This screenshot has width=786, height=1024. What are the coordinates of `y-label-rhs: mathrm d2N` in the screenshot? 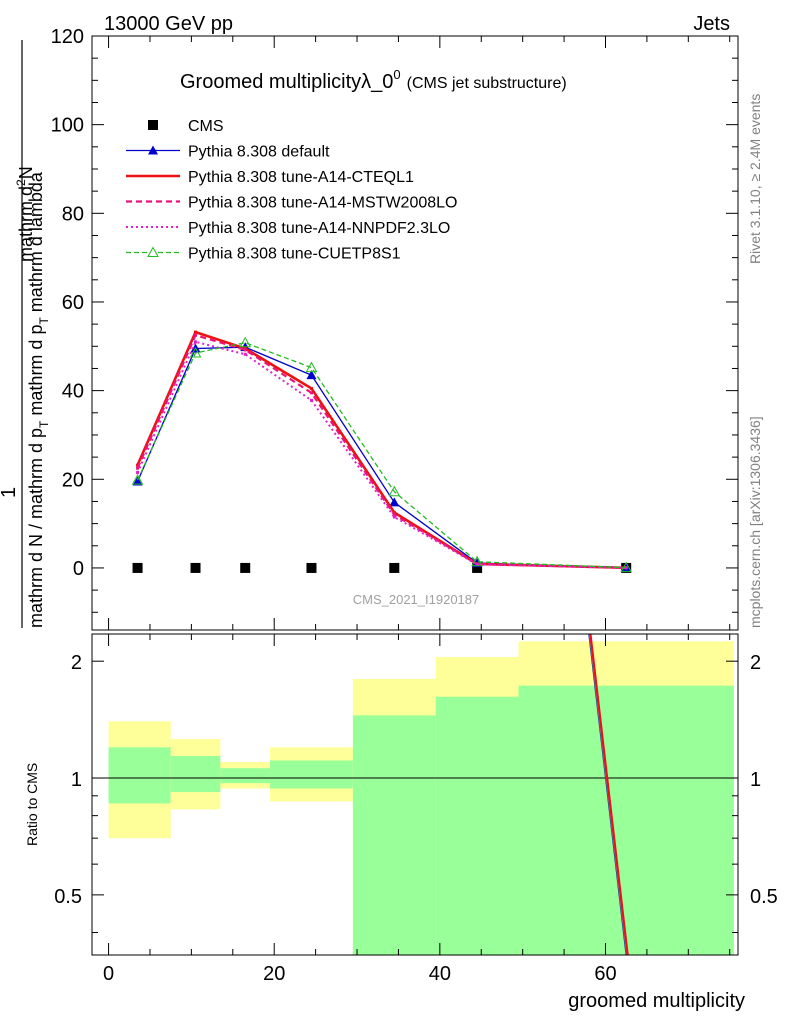 It's located at (25, 214).